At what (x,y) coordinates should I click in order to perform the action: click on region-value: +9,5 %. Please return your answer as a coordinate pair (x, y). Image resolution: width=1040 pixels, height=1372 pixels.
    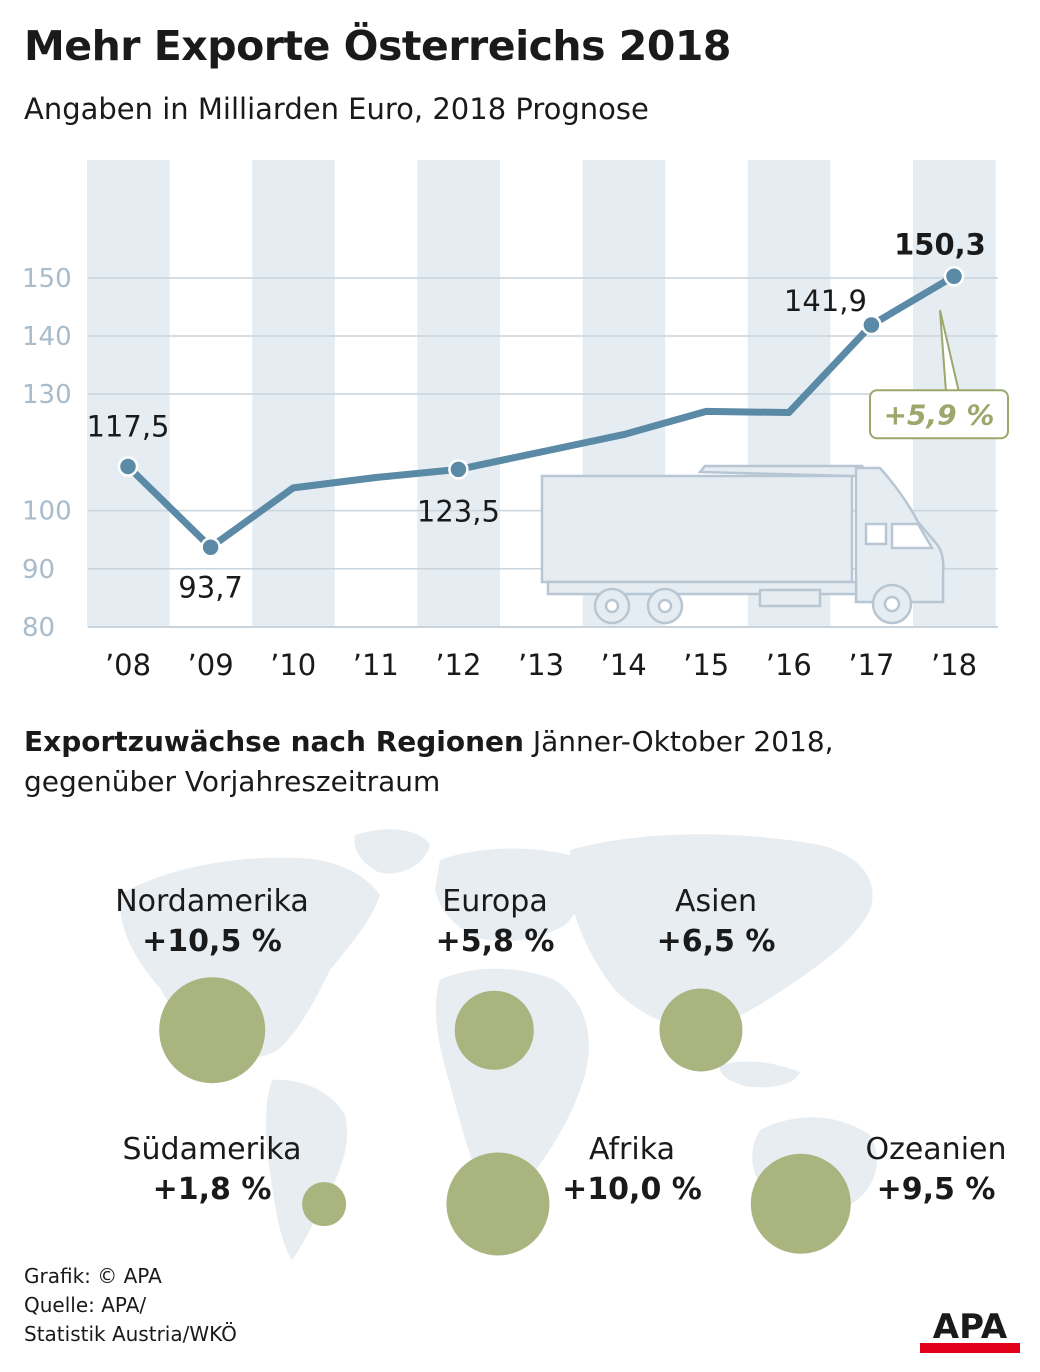
    Looking at the image, I should click on (936, 1189).